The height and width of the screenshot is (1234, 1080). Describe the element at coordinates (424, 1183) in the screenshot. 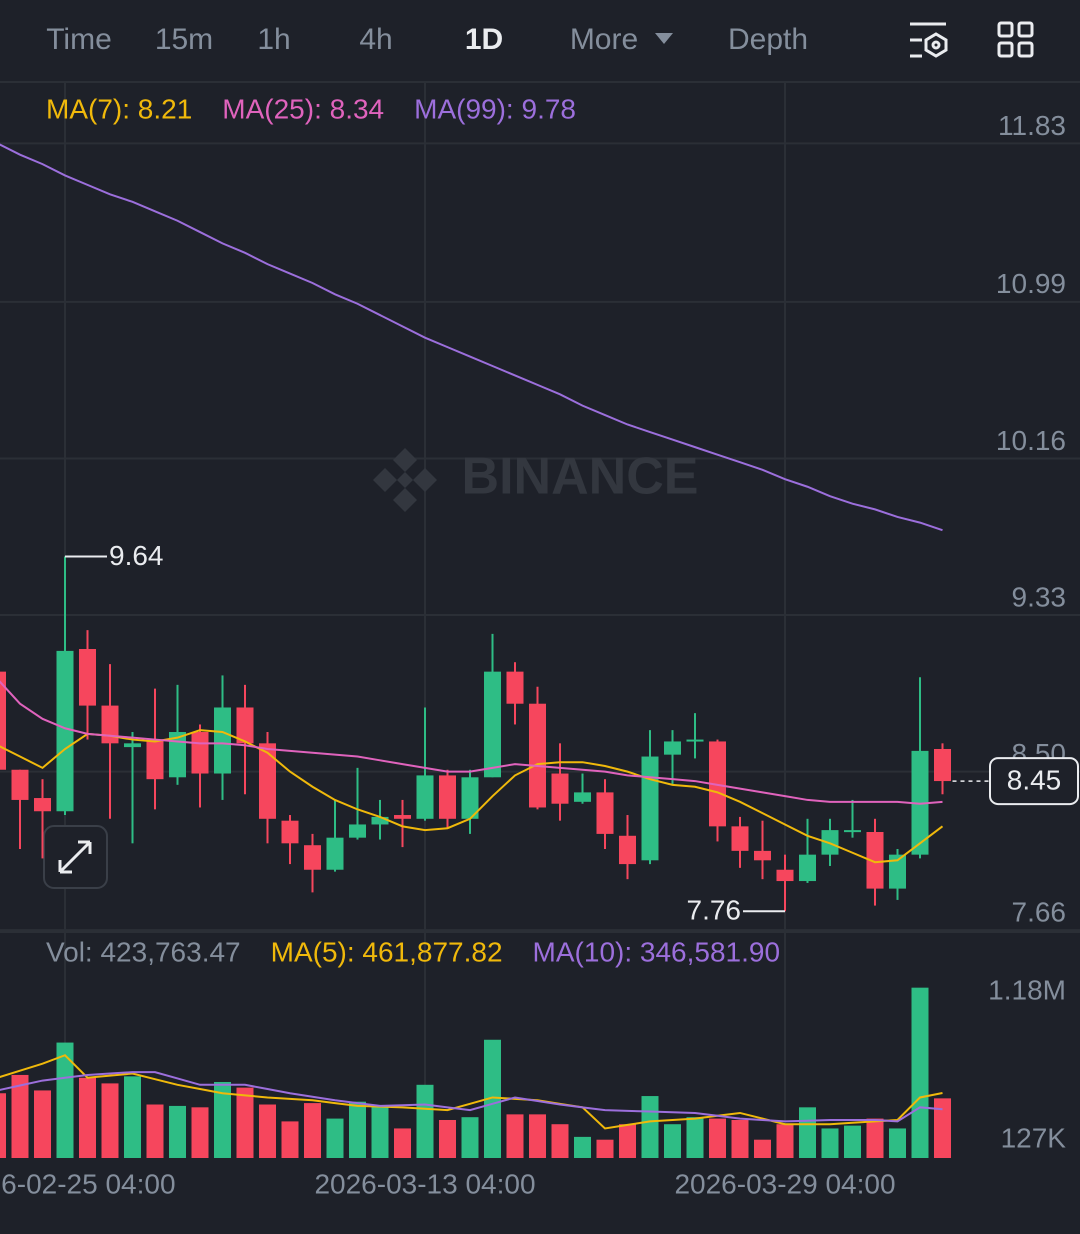

I see `x-tick-label: 2026-03-13 04:00` at that location.